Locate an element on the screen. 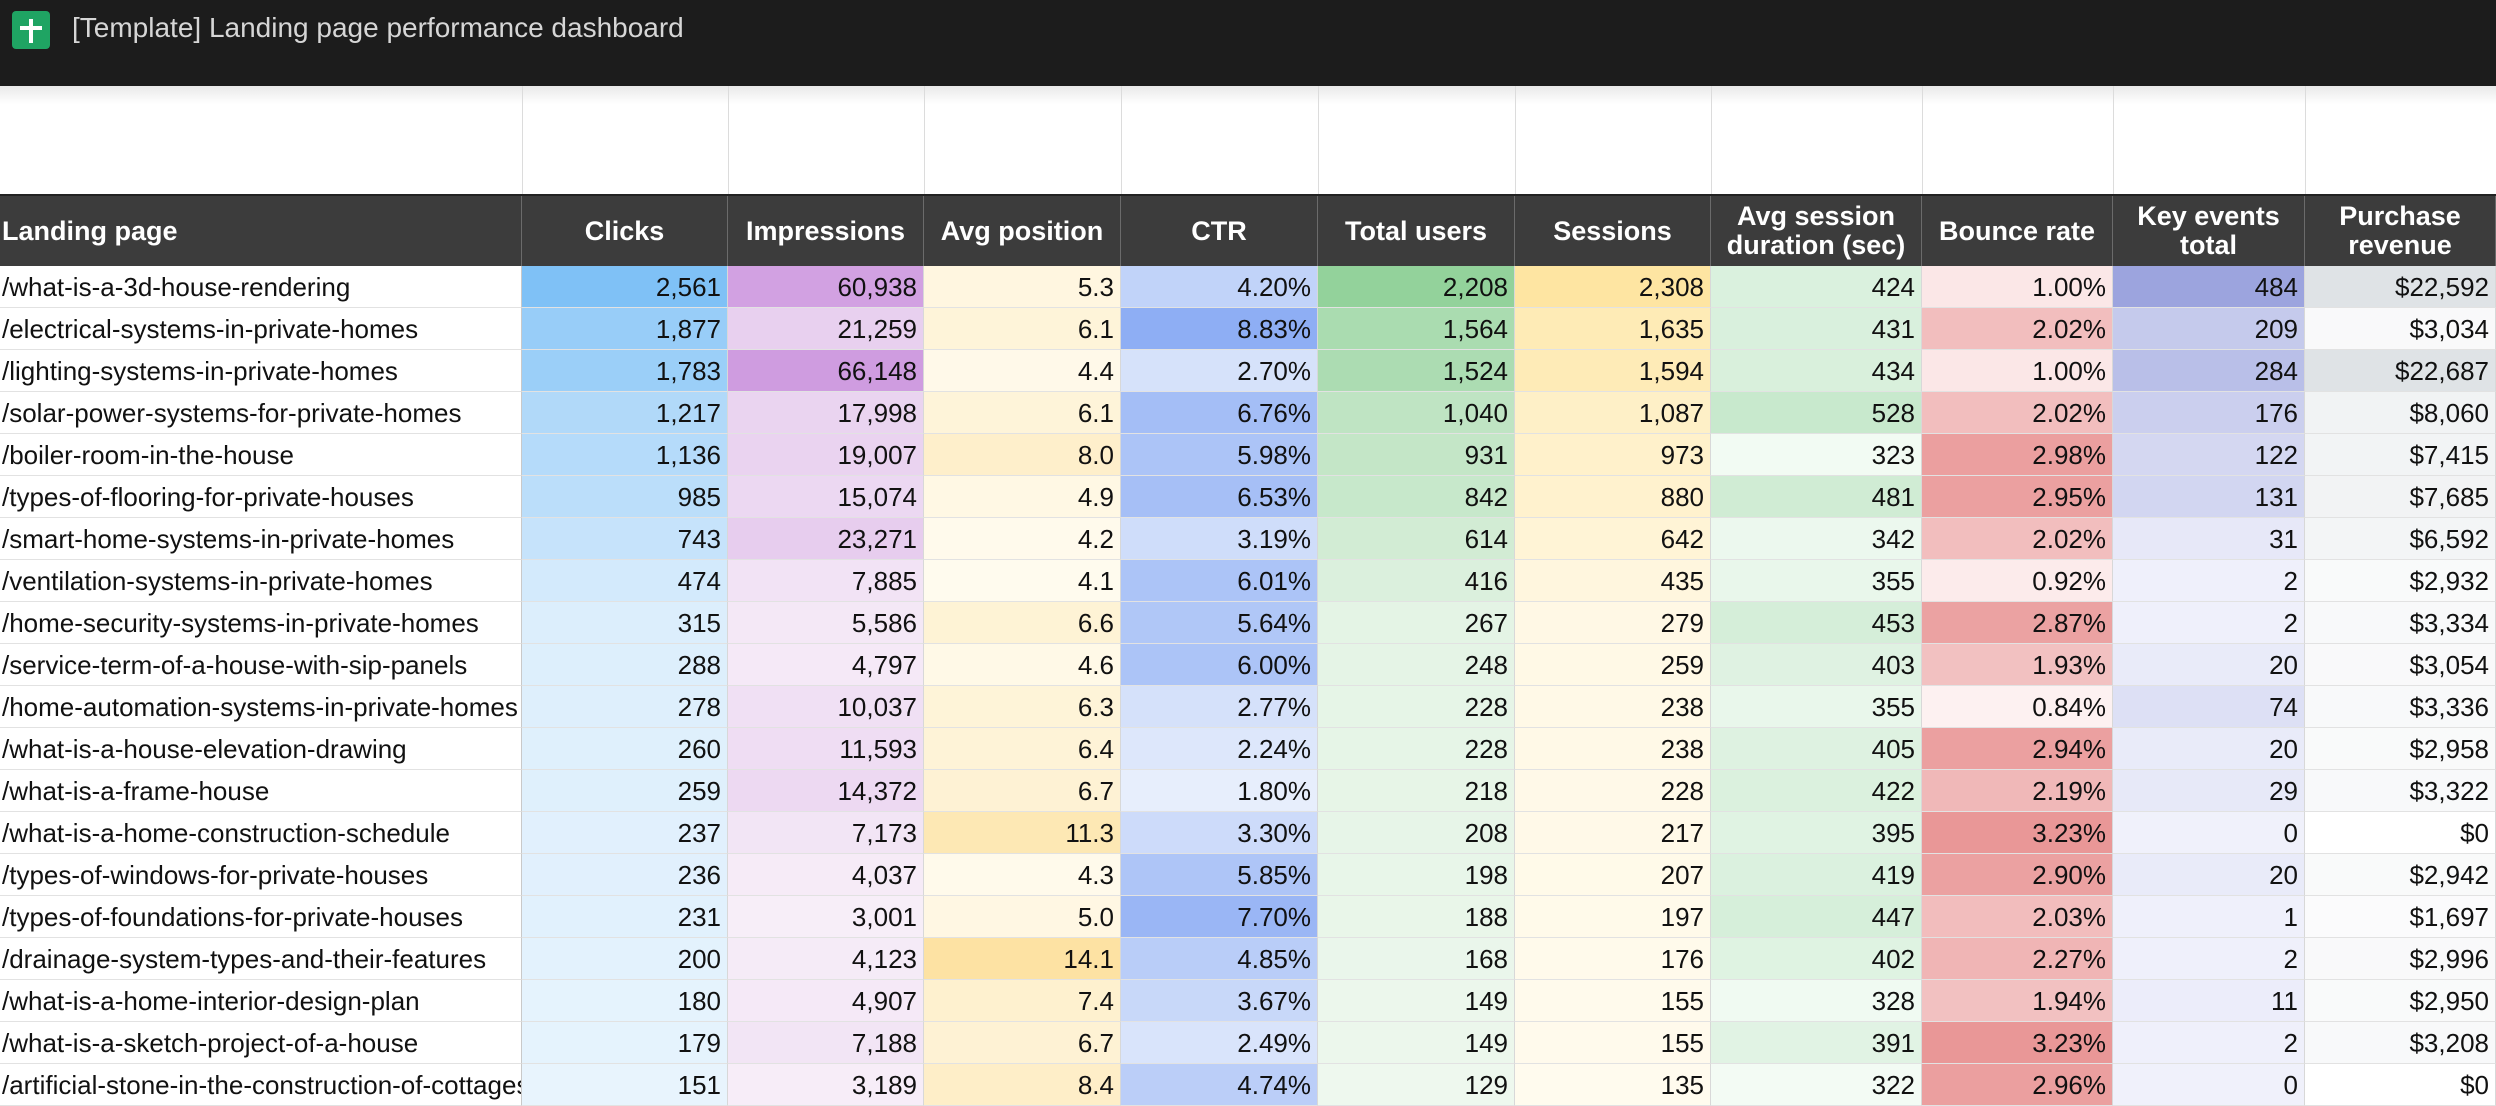  bounce-rate-cell: 2.27% is located at coordinates (2017, 959).